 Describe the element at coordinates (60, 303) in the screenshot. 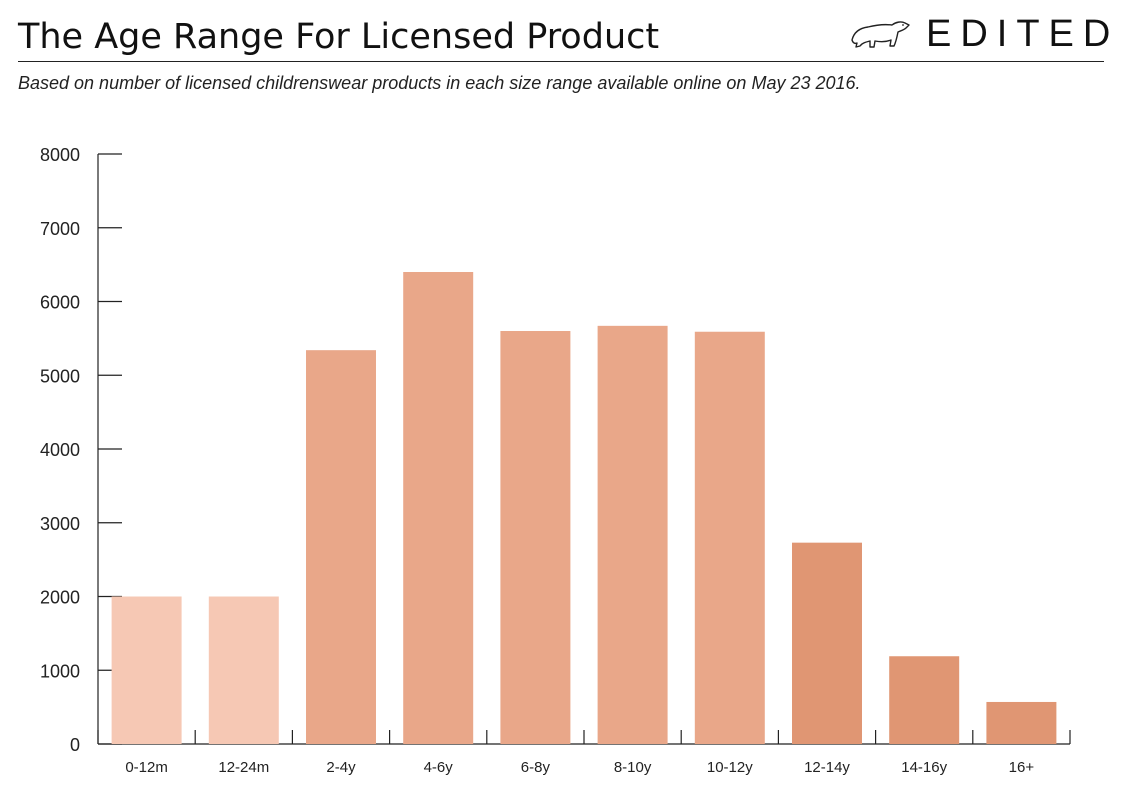

I see `y-tick-label: 6000` at that location.